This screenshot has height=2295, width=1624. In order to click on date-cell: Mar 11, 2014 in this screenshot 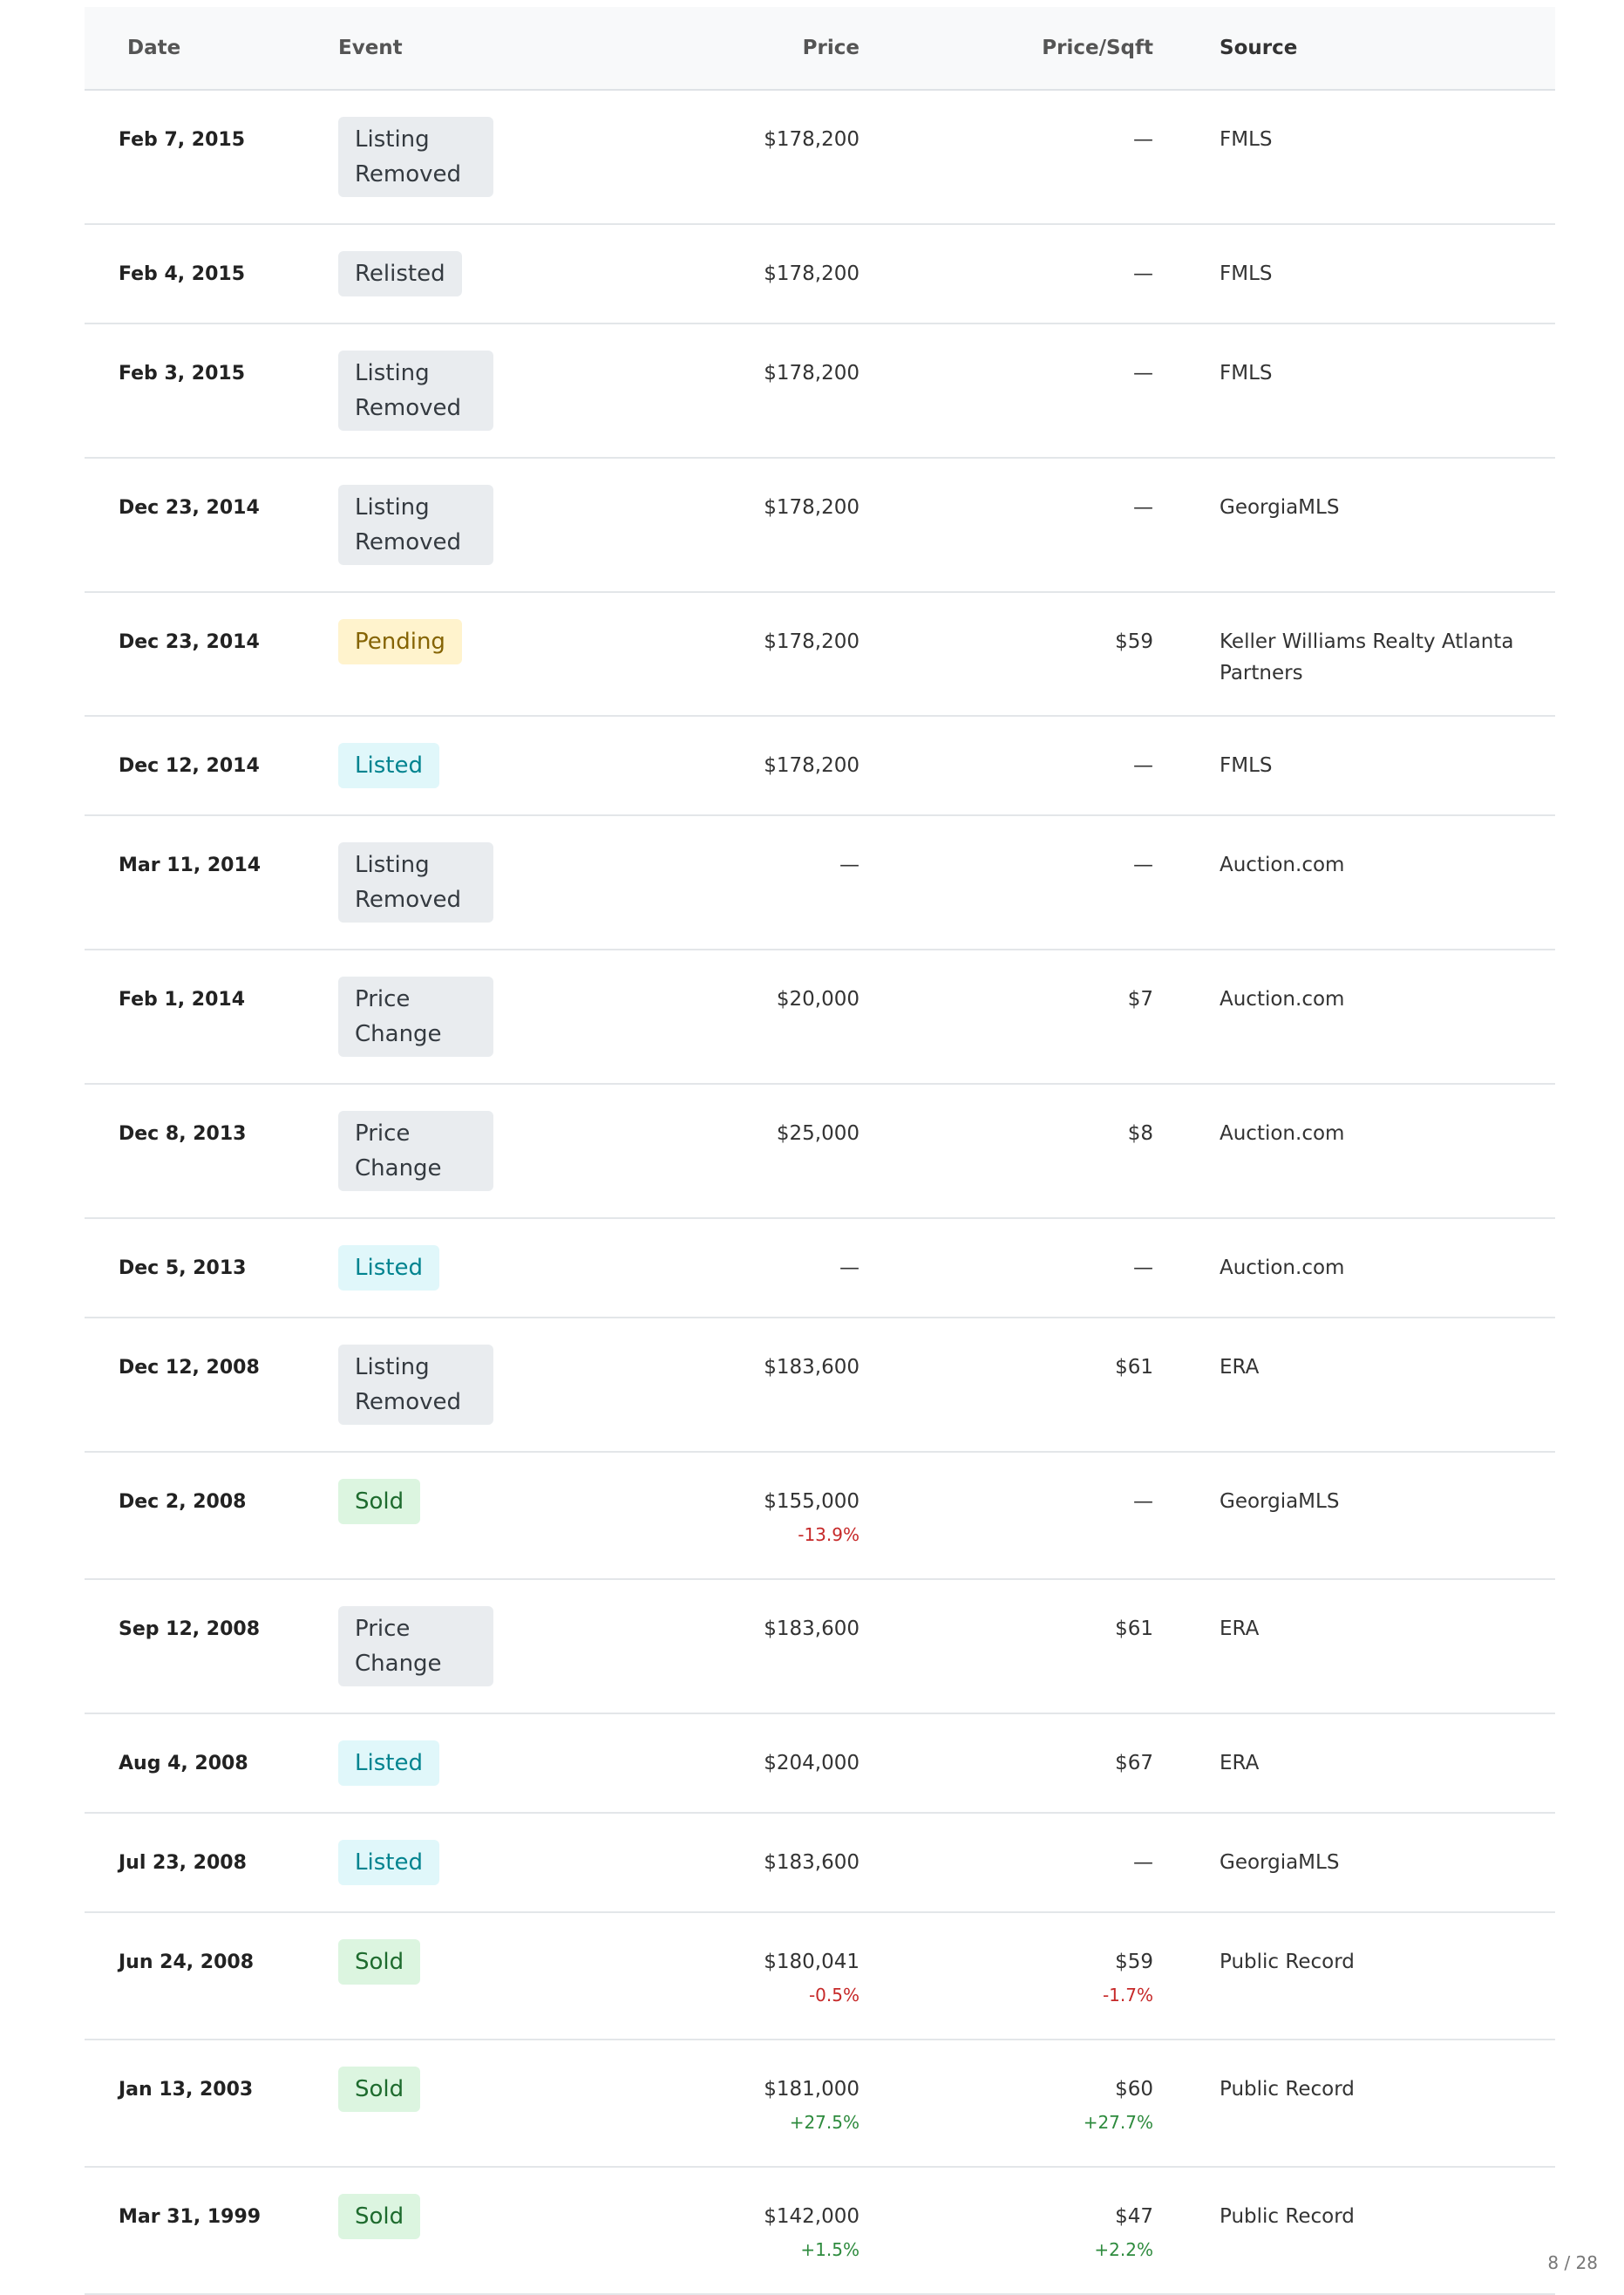, I will do `click(211, 882)`.